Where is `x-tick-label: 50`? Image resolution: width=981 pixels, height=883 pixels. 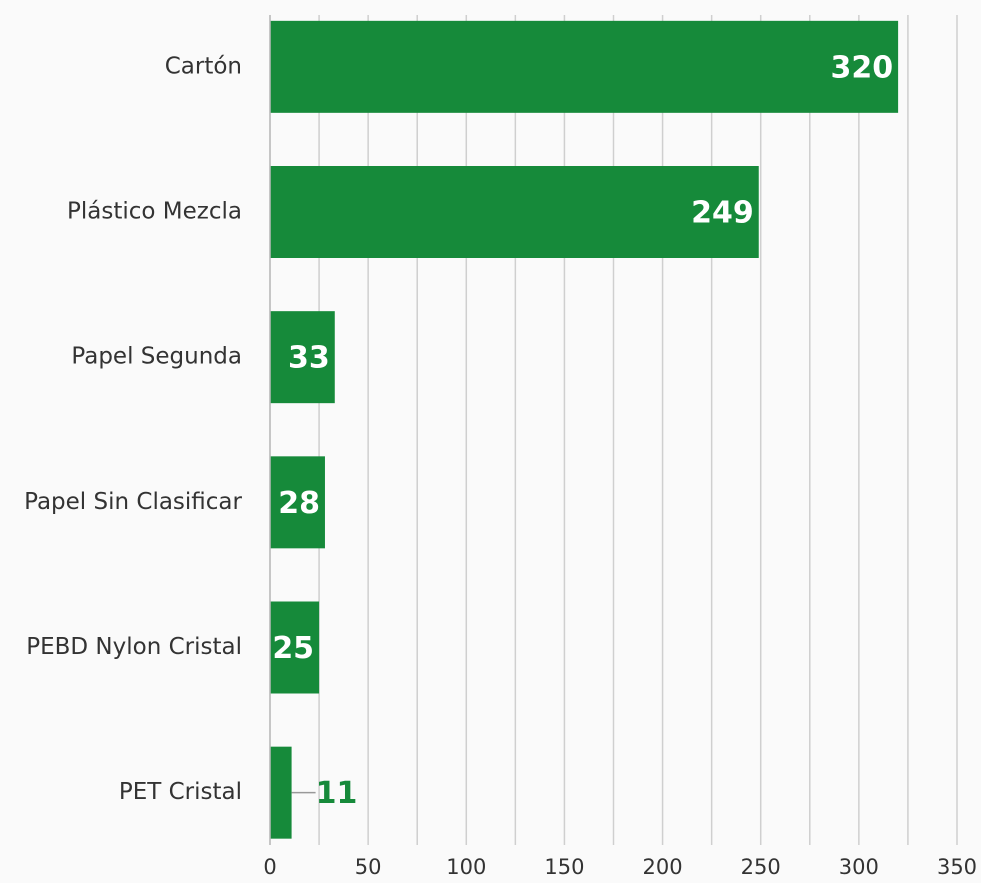 x-tick-label: 50 is located at coordinates (368, 867).